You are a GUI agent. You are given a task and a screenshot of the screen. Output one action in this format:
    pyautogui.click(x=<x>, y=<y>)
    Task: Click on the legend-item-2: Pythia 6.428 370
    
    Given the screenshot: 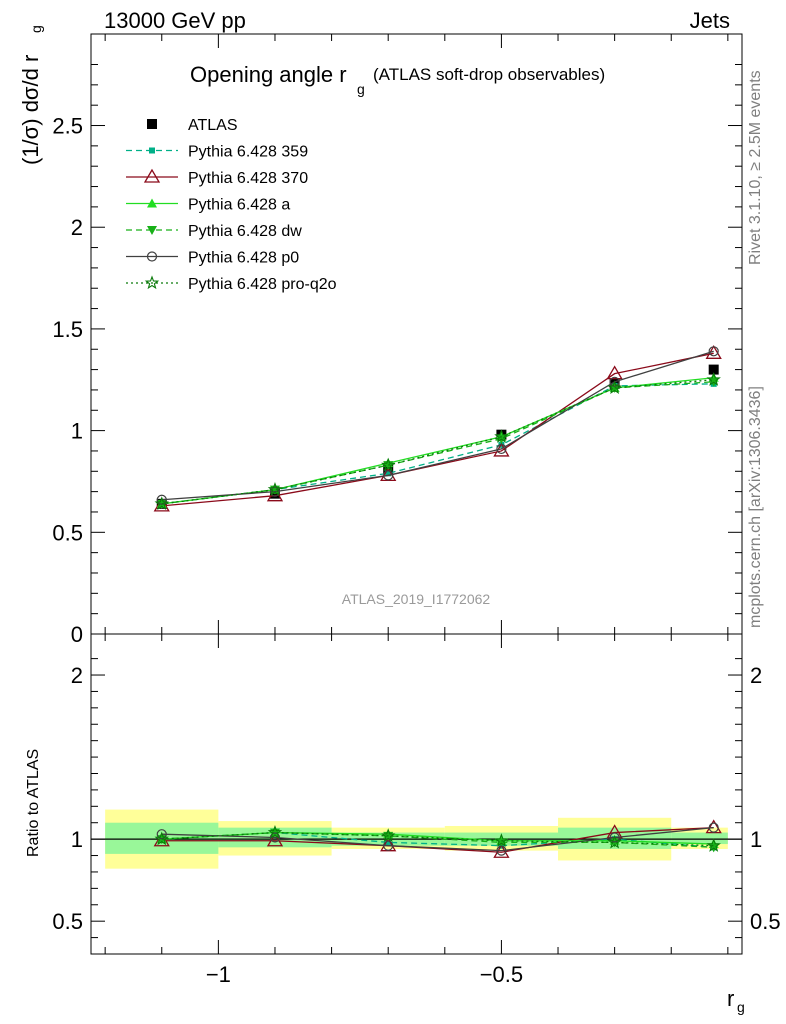 What is the action you would take?
    pyautogui.click(x=217, y=177)
    